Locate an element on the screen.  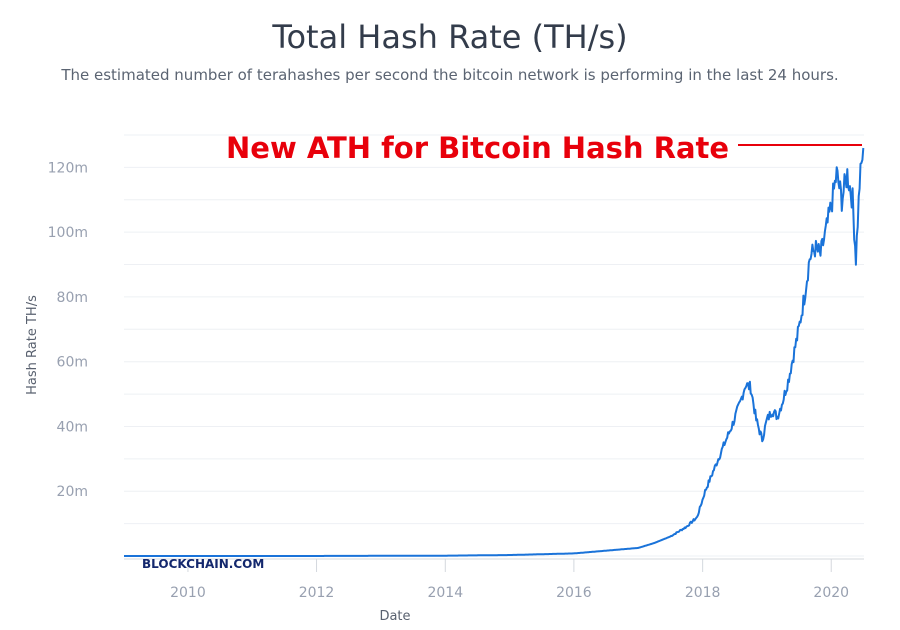
x-tick-label: 2010 is located at coordinates (188, 593).